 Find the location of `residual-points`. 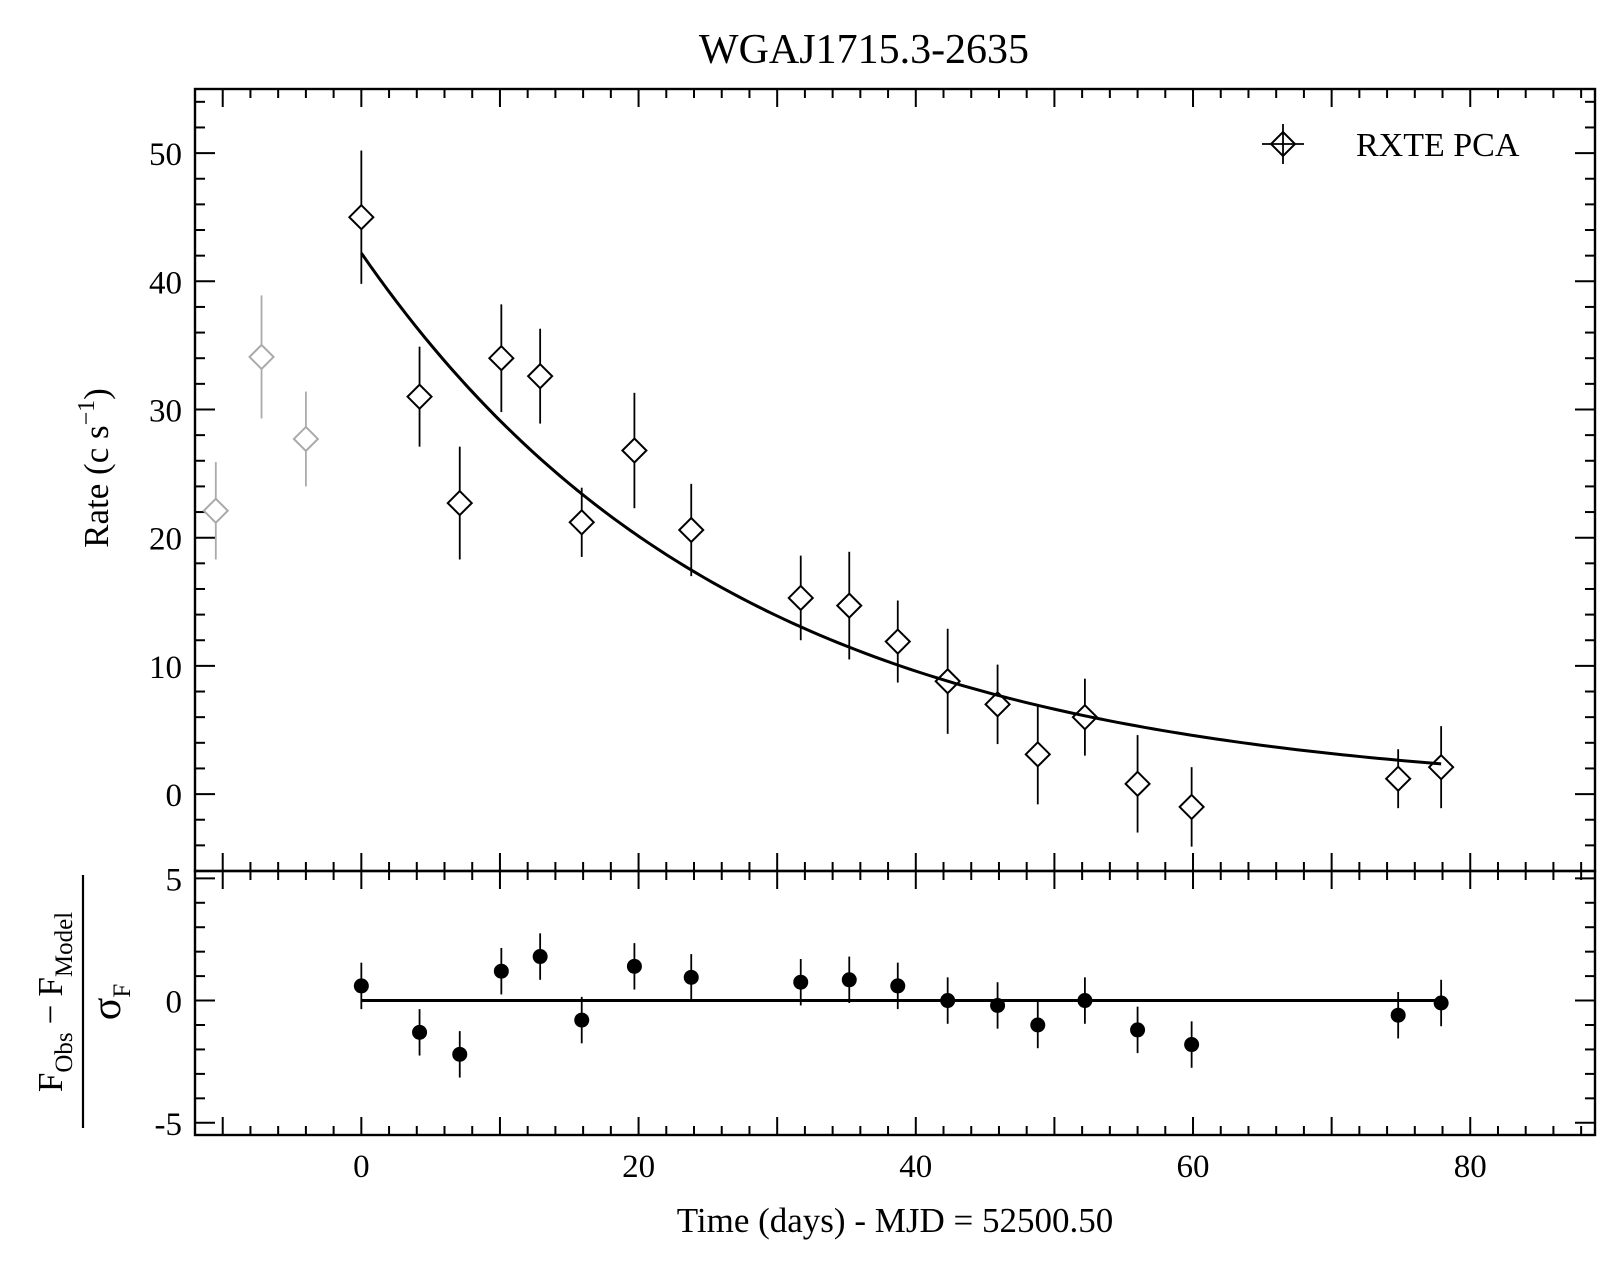

residual-points is located at coordinates (901, 1005).